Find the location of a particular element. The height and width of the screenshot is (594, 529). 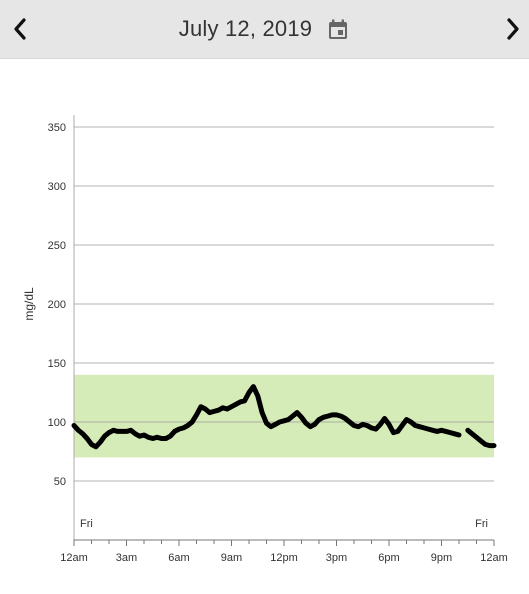

x-tick-label: 6am is located at coordinates (178, 558).